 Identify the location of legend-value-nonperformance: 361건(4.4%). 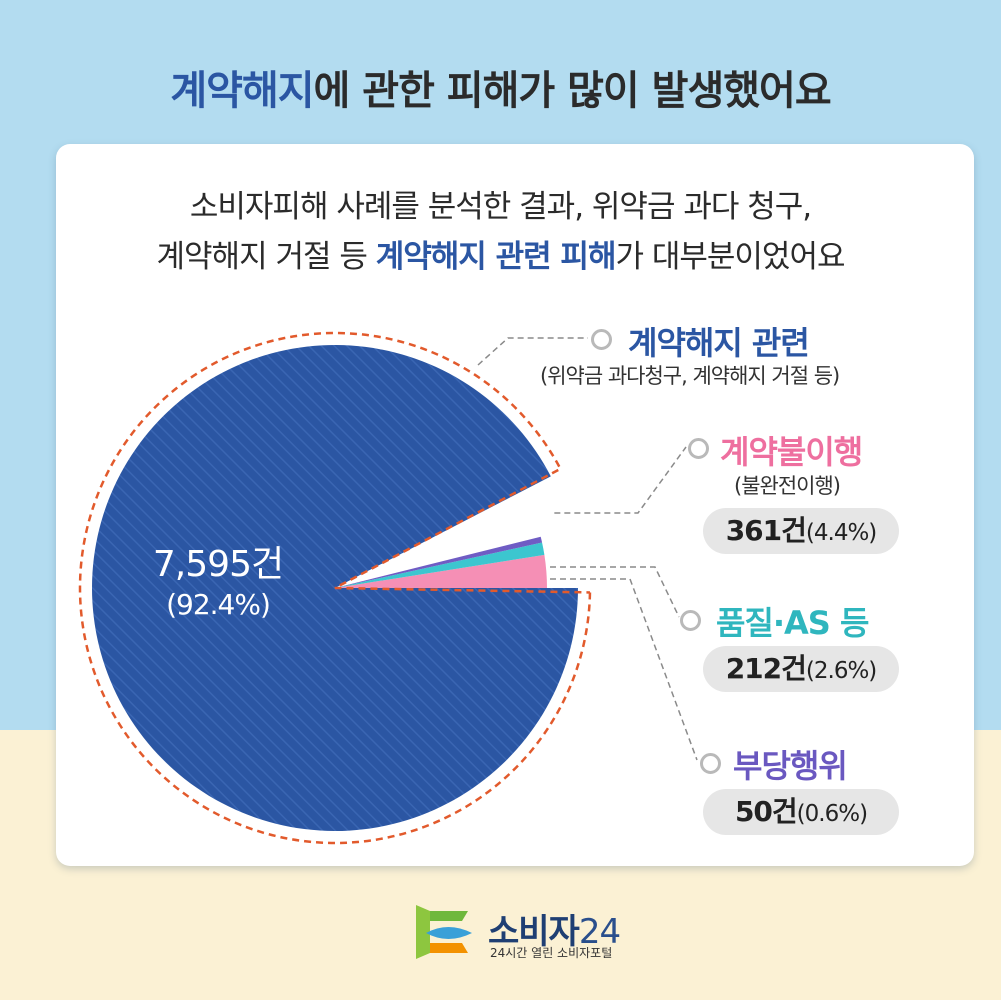
(801, 531).